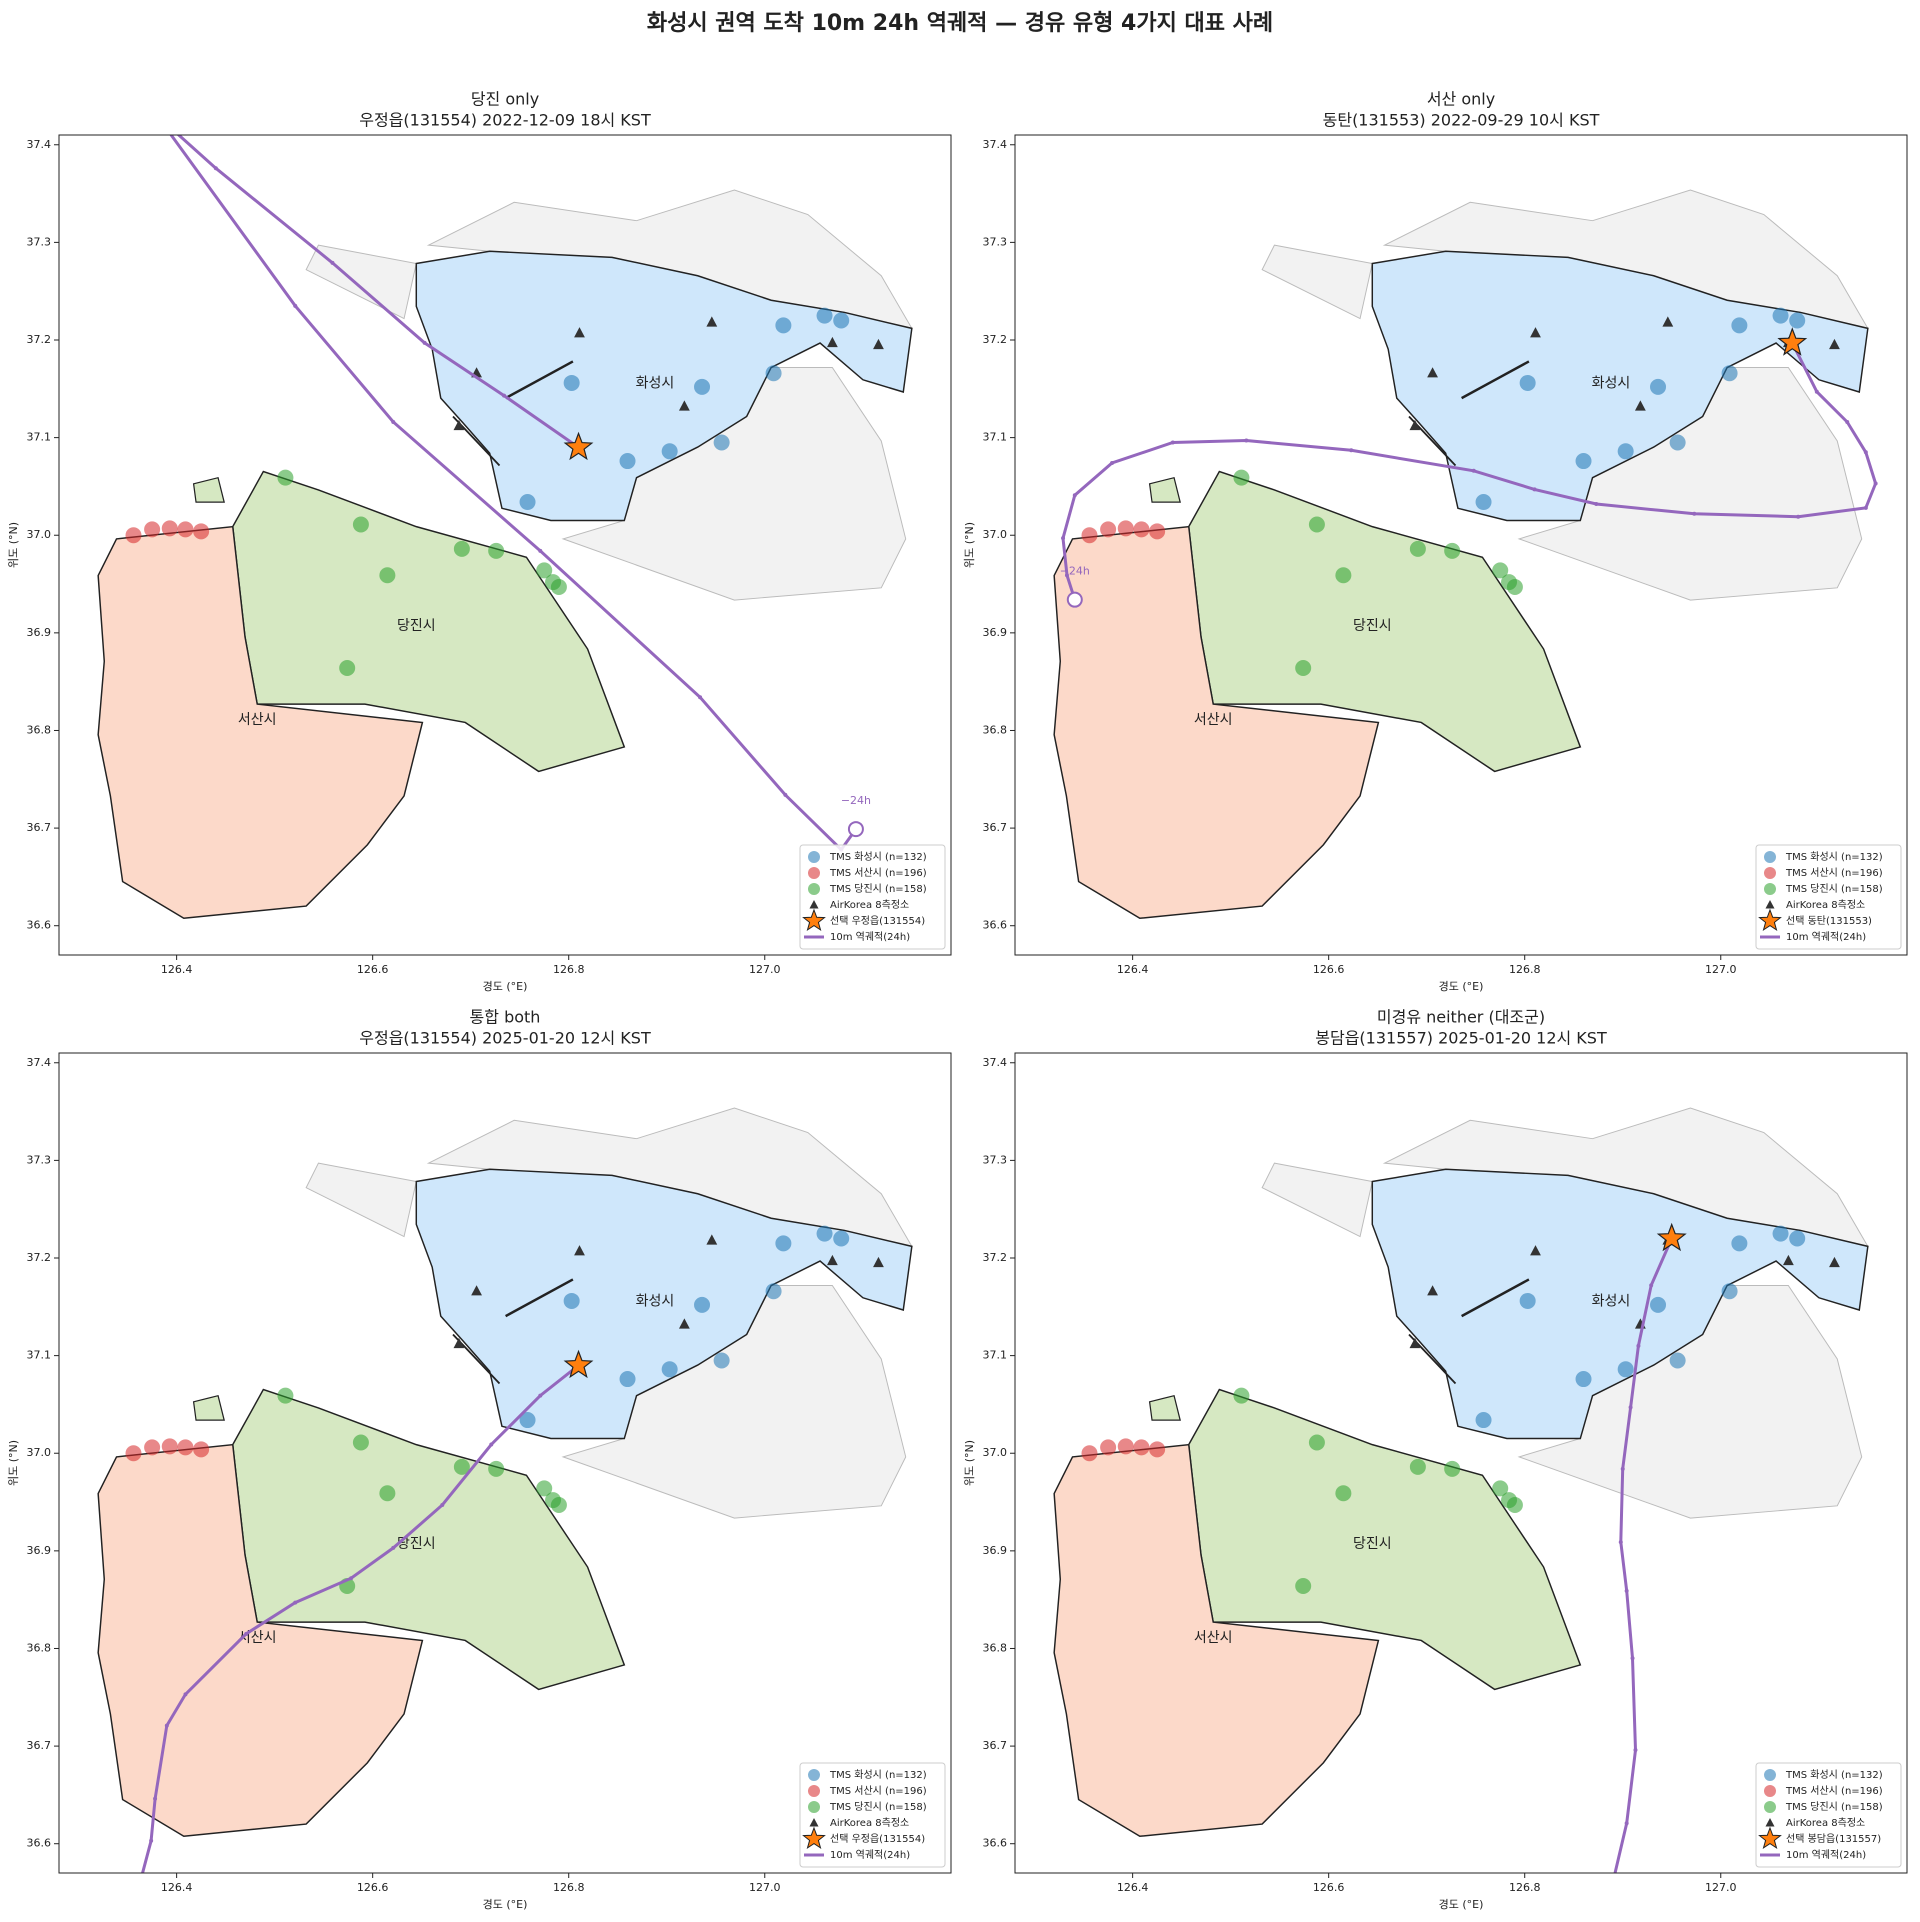 Image resolution: width=1920 pixels, height=1922 pixels. Describe the element at coordinates (1329, 969) in the screenshot. I see `x-tick-label: 126.6` at that location.